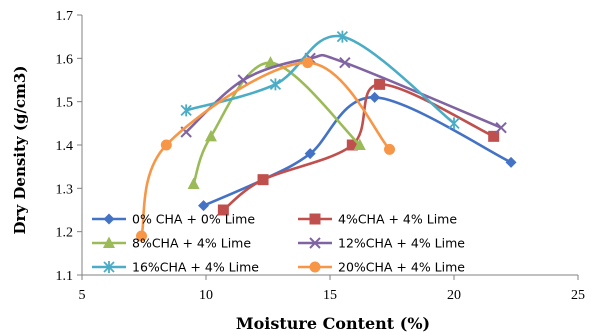 The width and height of the screenshot is (592, 333). I want to click on legend-item: 20%CHA + 4% Lime, so click(381, 267).